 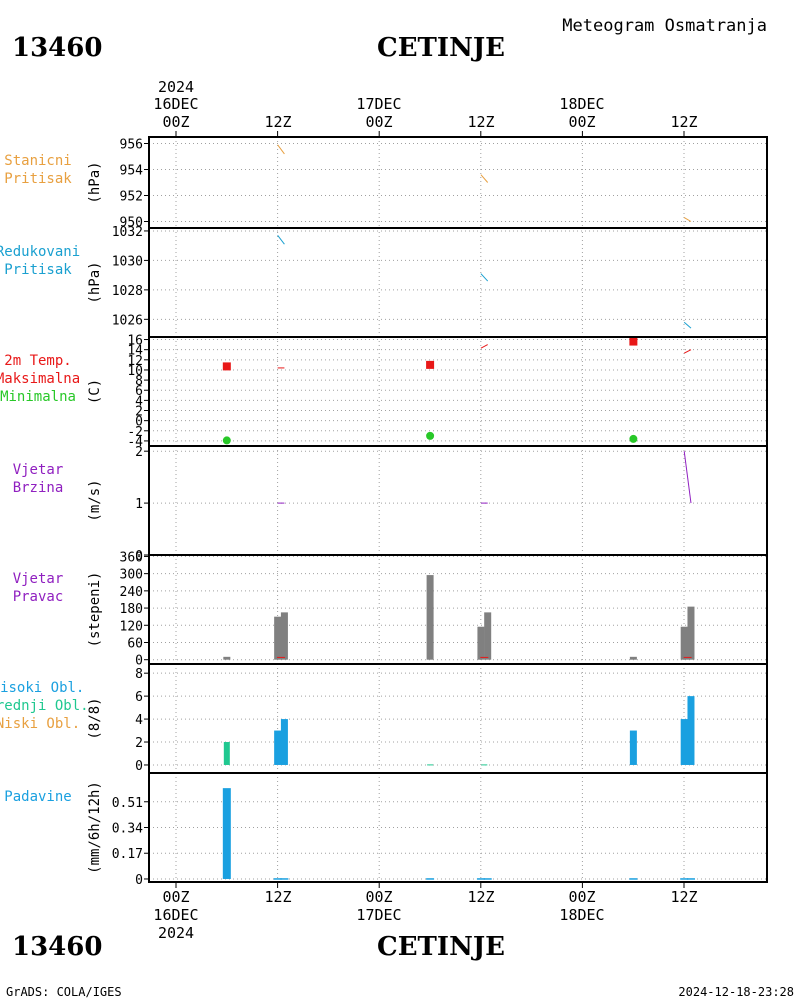 What do you see at coordinates (40, 379) in the screenshot?
I see `panel-label: Maksimalna` at bounding box center [40, 379].